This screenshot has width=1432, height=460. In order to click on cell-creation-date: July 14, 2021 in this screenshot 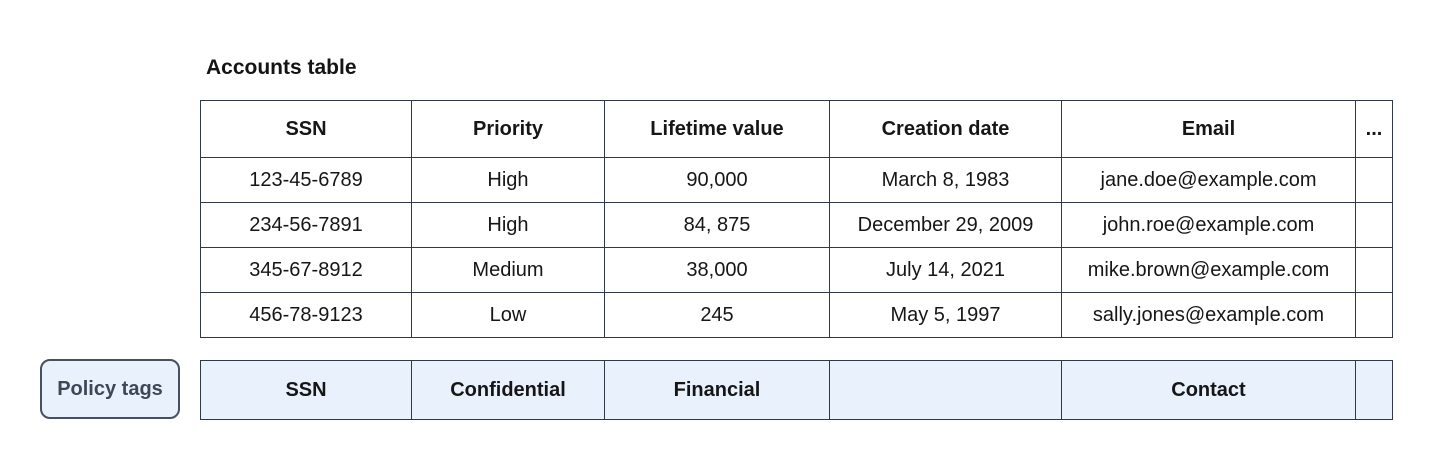, I will do `click(945, 270)`.